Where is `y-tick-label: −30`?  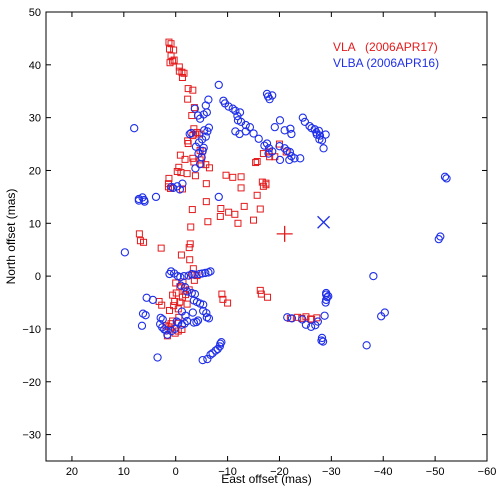
y-tick-label: −30 is located at coordinates (31, 436).